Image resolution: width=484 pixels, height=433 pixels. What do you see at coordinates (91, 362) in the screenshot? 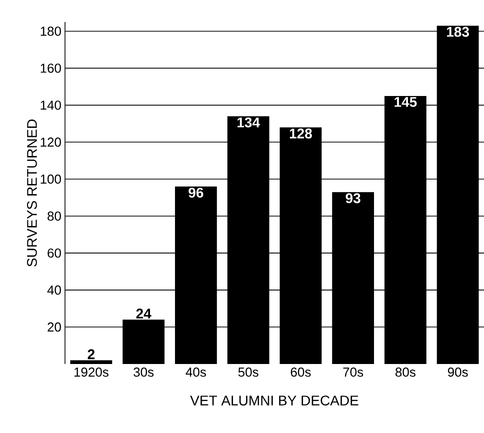
I see `bar` at bounding box center [91, 362].